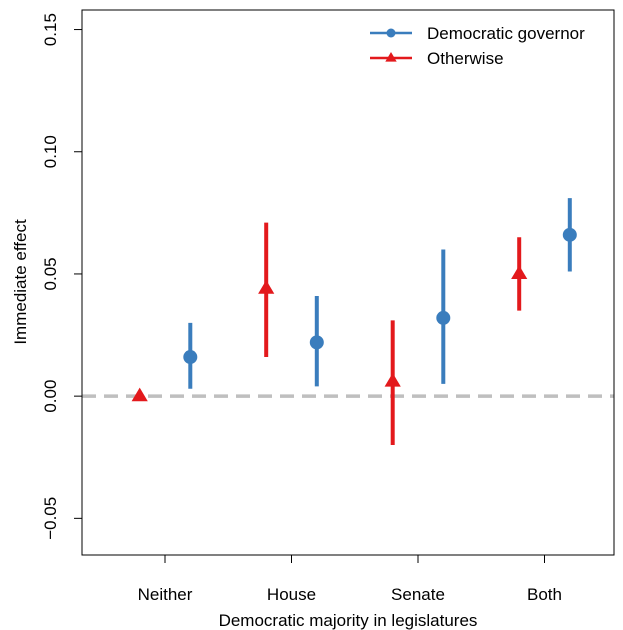 This screenshot has height=630, width=623. What do you see at coordinates (50, 273) in the screenshot?
I see `y-tick-label-2: 0.05` at bounding box center [50, 273].